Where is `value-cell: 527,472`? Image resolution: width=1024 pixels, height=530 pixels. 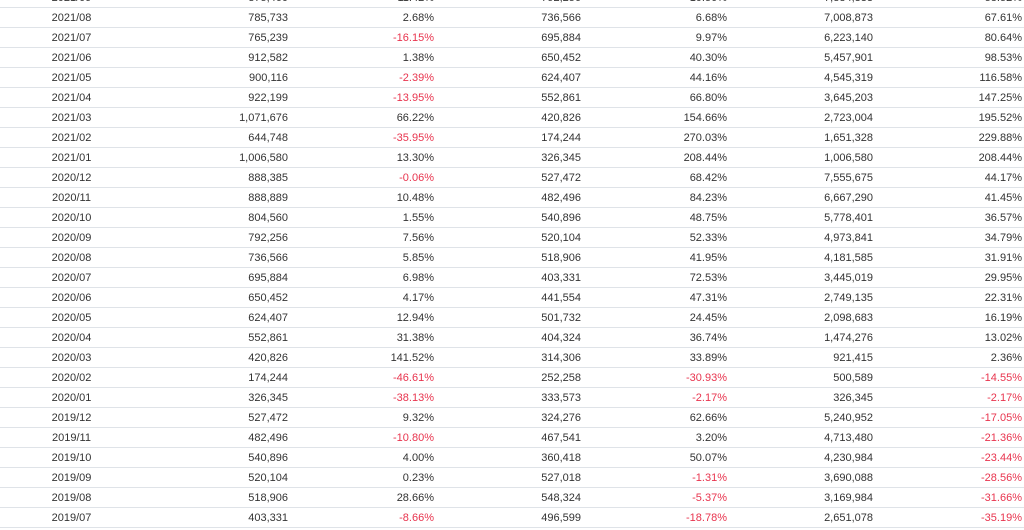 value-cell: 527,472 is located at coordinates (216, 417).